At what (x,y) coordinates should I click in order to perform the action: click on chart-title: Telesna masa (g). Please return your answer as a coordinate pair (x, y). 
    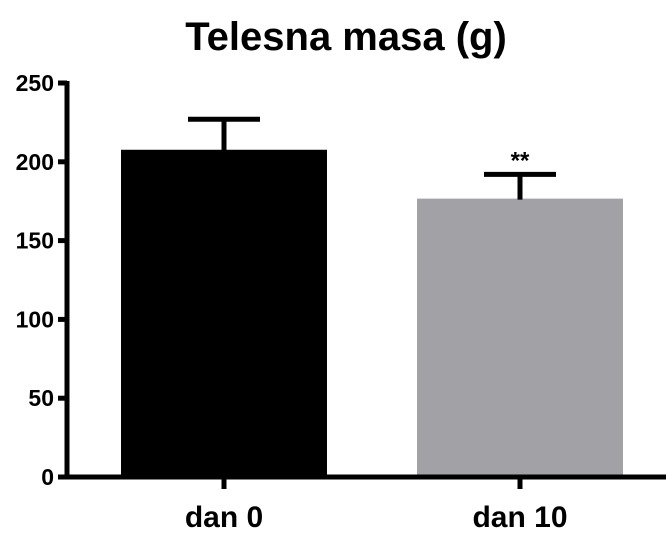
    Looking at the image, I should click on (346, 37).